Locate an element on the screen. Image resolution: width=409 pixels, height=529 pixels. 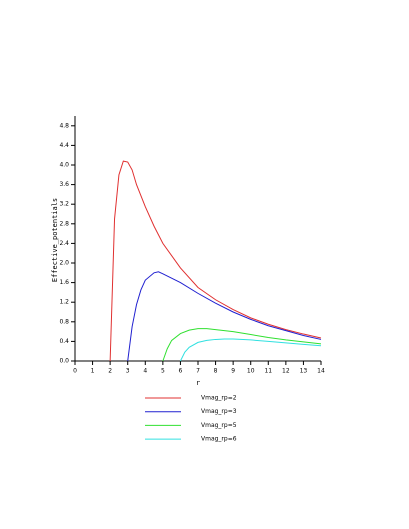
x-tick-label: 0 is located at coordinates (75, 371).